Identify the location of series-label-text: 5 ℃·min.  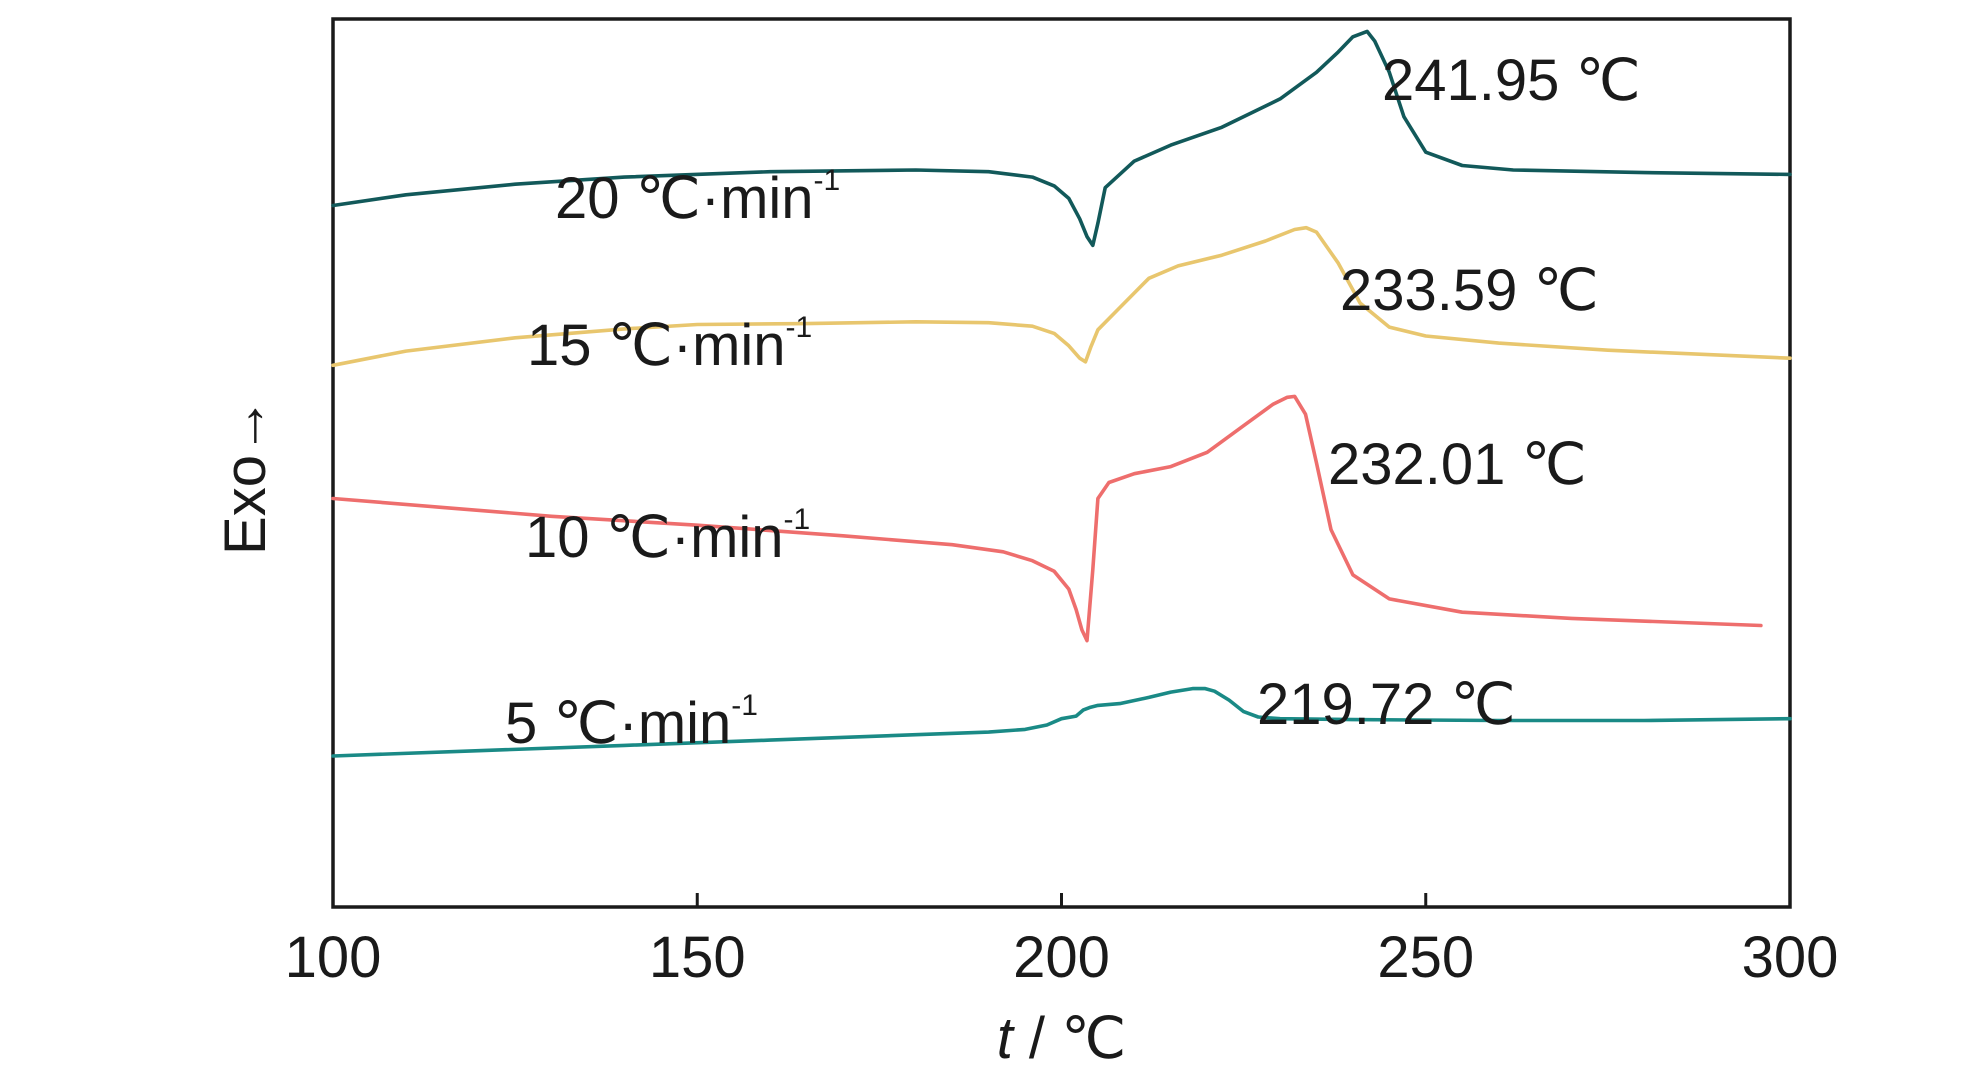
(618, 723).